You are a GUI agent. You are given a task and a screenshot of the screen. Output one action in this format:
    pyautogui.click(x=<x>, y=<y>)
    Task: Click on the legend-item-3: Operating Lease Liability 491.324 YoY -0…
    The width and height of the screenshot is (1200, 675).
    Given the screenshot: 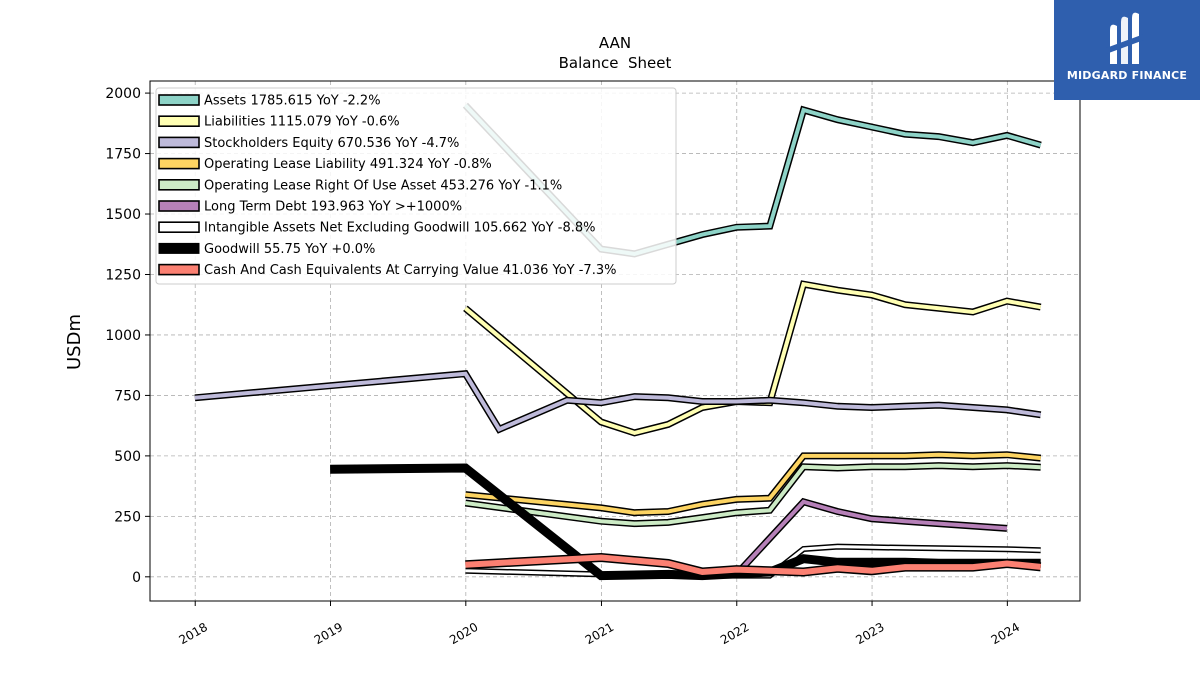 What is the action you would take?
    pyautogui.click(x=325, y=164)
    